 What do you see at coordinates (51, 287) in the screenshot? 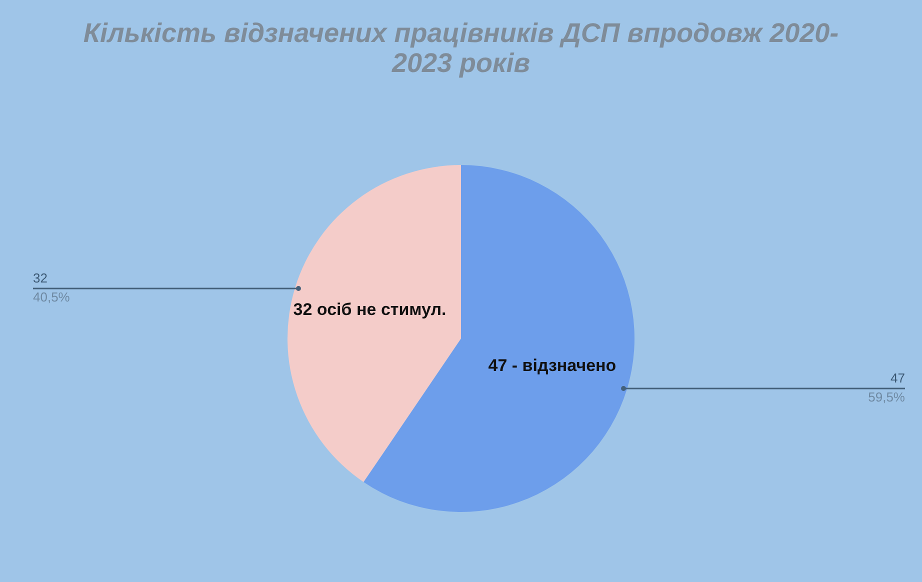
I see `data-label: 32 40,5%` at bounding box center [51, 287].